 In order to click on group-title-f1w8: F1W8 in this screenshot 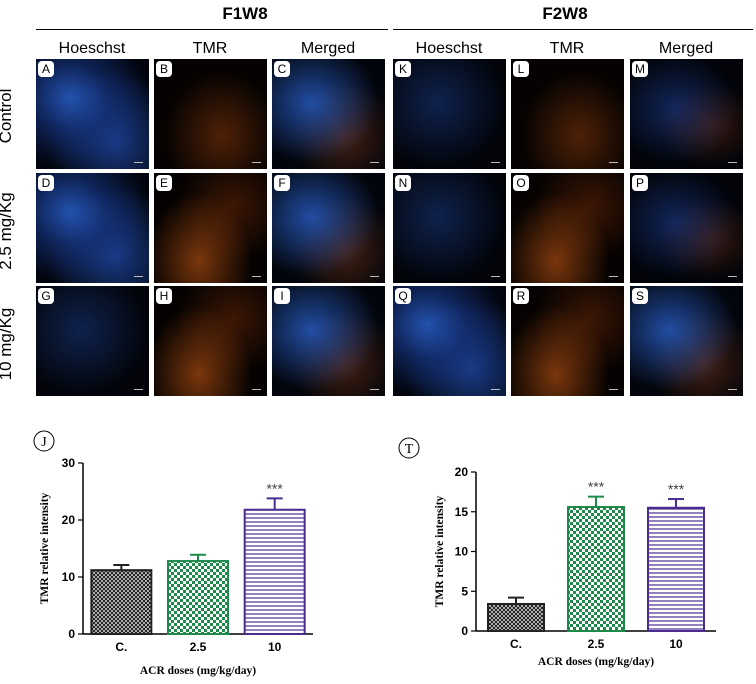, I will do `click(245, 13)`.